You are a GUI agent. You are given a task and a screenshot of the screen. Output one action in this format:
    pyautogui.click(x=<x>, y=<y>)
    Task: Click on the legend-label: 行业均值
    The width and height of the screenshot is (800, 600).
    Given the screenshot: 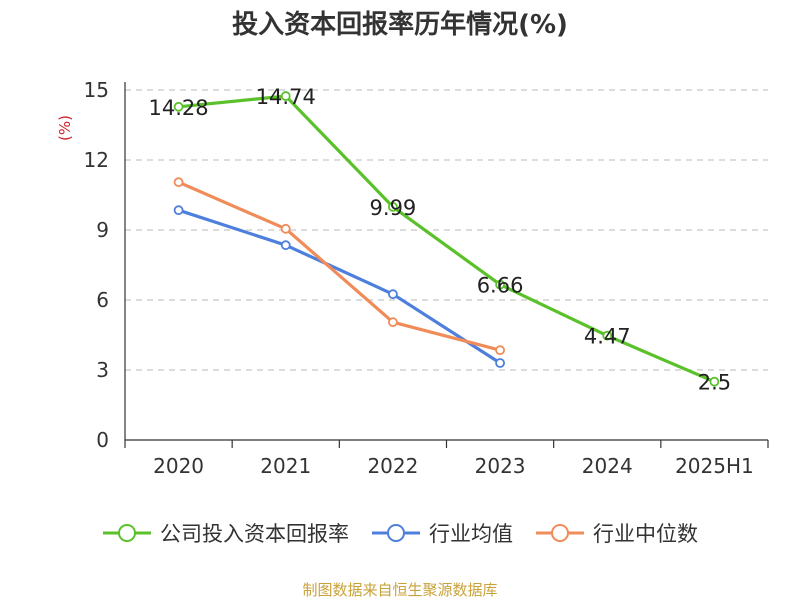 What is the action you would take?
    pyautogui.click(x=471, y=534)
    